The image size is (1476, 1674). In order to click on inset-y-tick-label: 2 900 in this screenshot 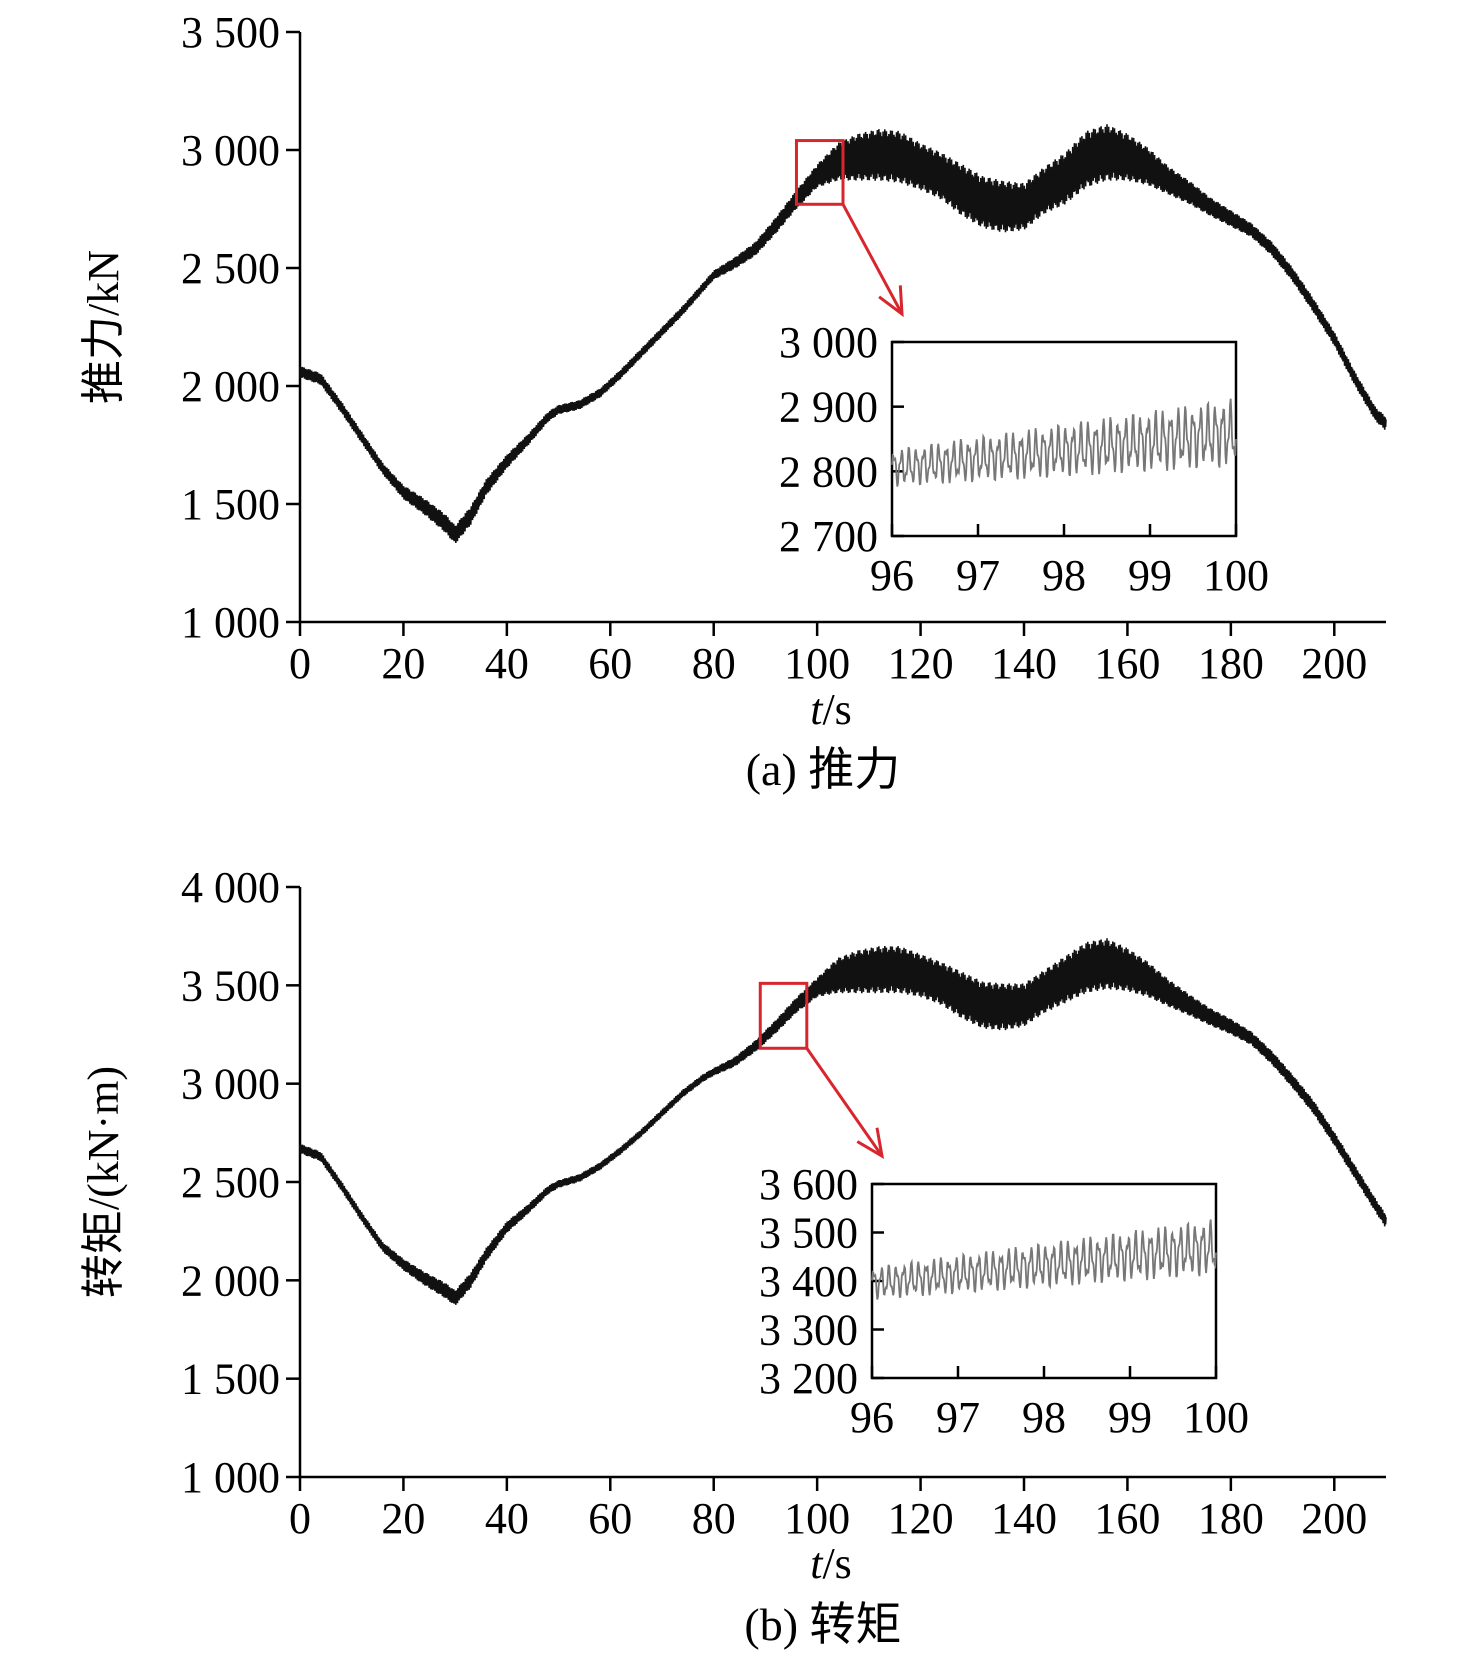, I will do `click(828, 407)`.